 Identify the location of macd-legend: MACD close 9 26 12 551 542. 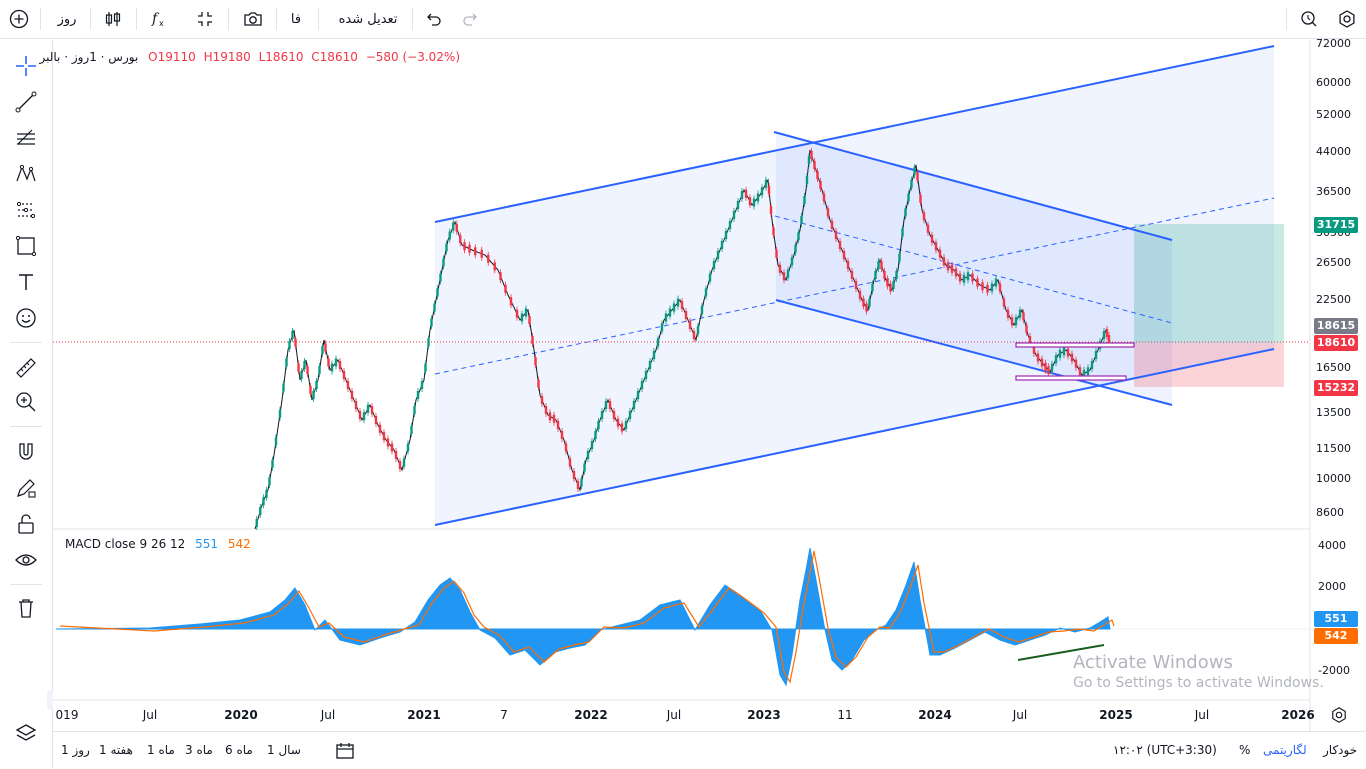
(158, 544).